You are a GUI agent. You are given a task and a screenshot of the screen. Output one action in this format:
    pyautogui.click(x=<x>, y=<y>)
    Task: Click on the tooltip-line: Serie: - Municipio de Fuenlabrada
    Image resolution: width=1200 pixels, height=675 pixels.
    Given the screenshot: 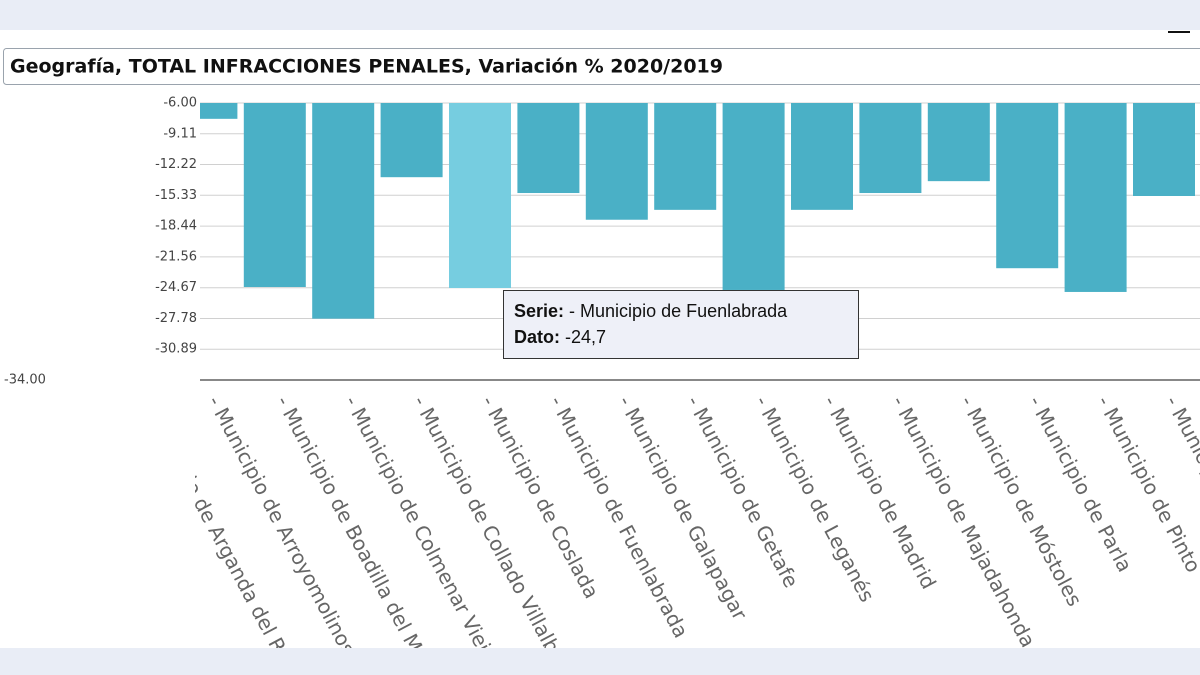 What is the action you would take?
    pyautogui.click(x=651, y=311)
    